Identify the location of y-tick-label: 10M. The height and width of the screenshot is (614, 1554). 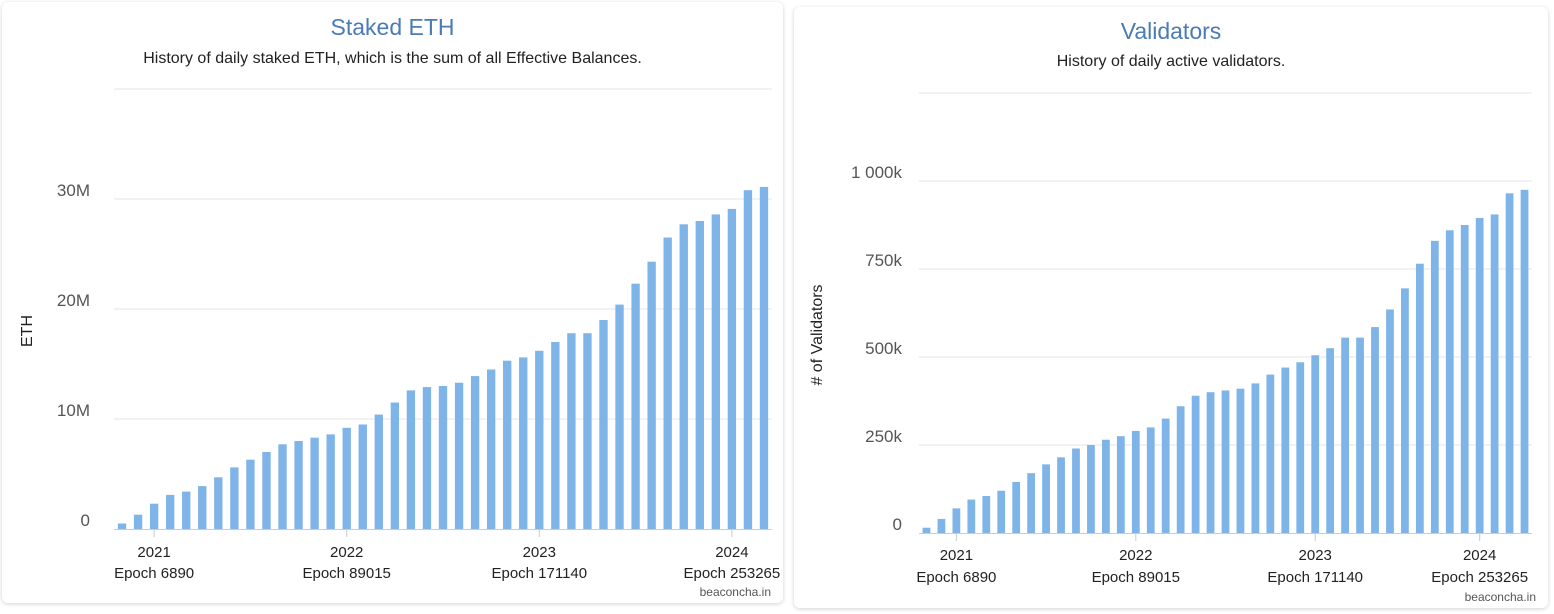
(73, 410).